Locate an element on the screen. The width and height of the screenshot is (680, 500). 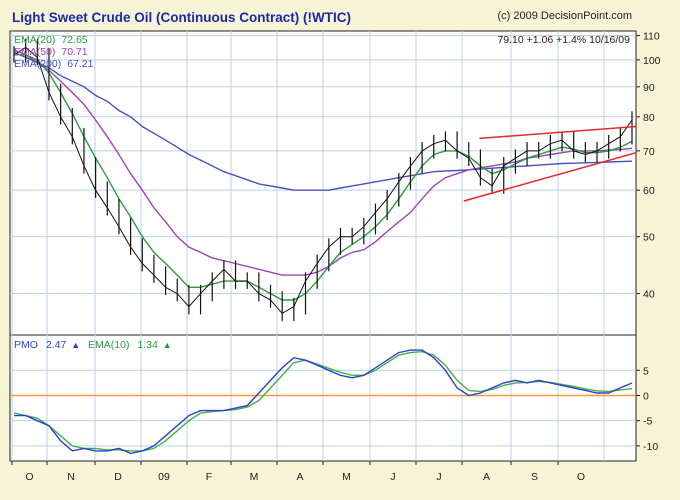
legend-ema50: EMA(50) 70.71 is located at coordinates (51, 52).